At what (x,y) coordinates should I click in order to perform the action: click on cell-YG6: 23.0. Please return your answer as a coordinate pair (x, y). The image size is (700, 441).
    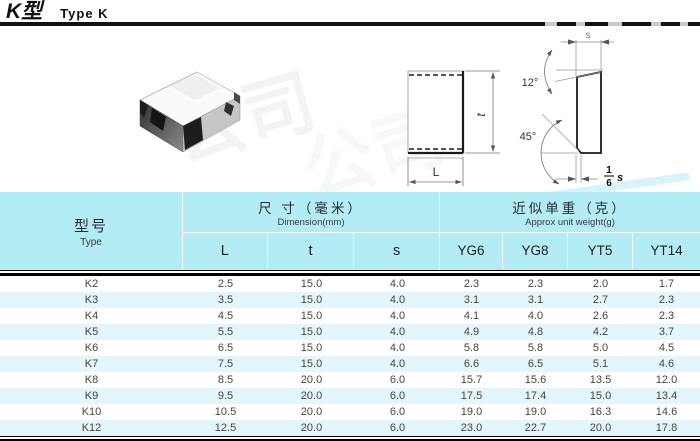
    Looking at the image, I should click on (471, 428).